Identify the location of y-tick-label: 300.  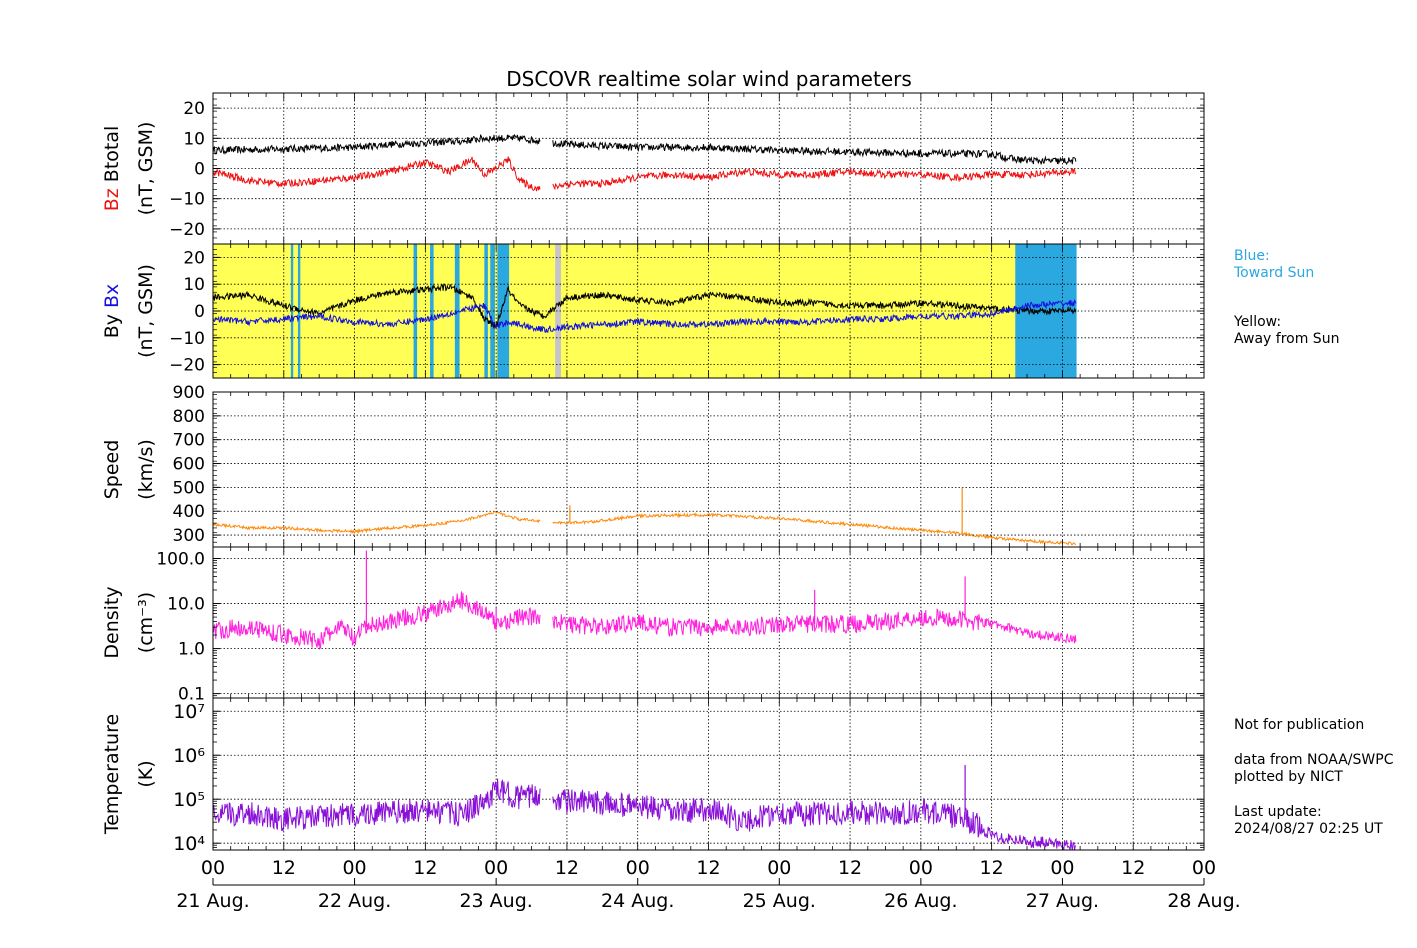
(189, 536).